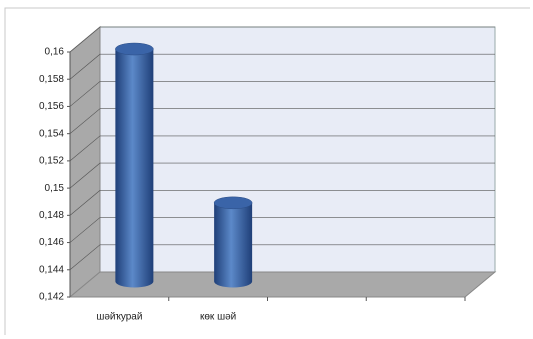 The width and height of the screenshot is (533, 339). I want to click on x-tick-label: шәйҡурай, so click(119, 317).